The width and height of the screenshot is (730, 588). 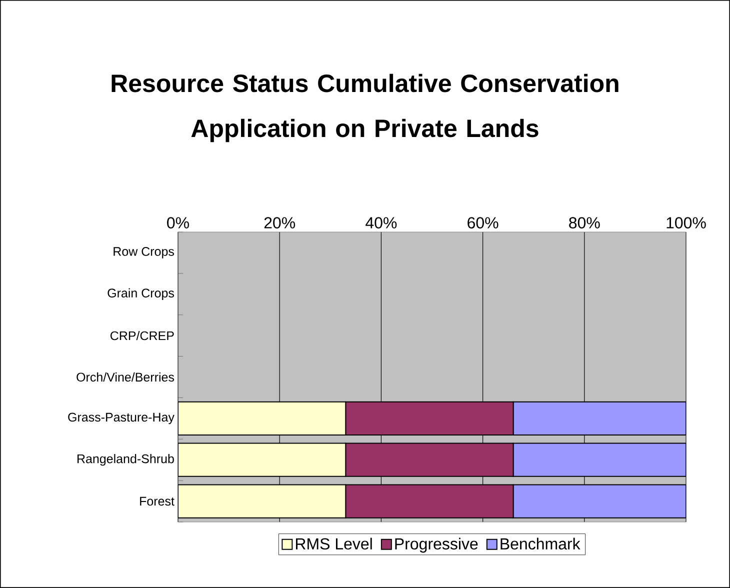 I want to click on x-tick-label: 0%, so click(x=178, y=222).